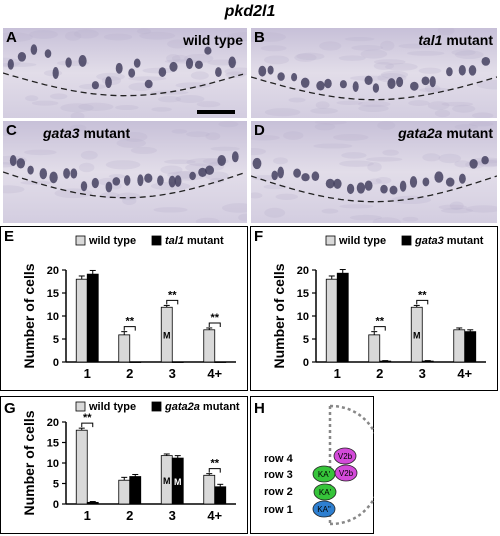 The width and height of the screenshot is (500, 536). I want to click on genotype-label-c: gata3 mutant, so click(87, 133).